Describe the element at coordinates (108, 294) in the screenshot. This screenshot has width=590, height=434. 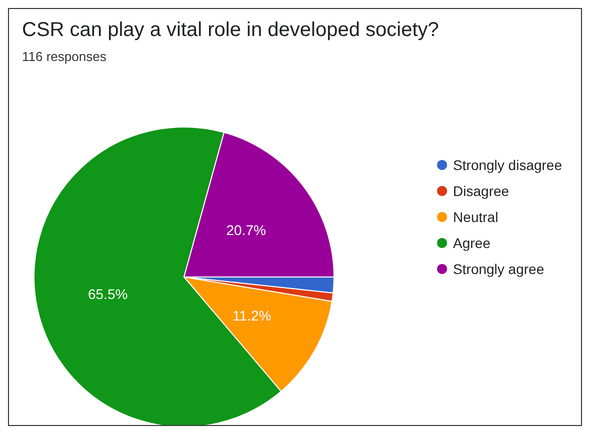
I see `data-label: 65.5%` at that location.